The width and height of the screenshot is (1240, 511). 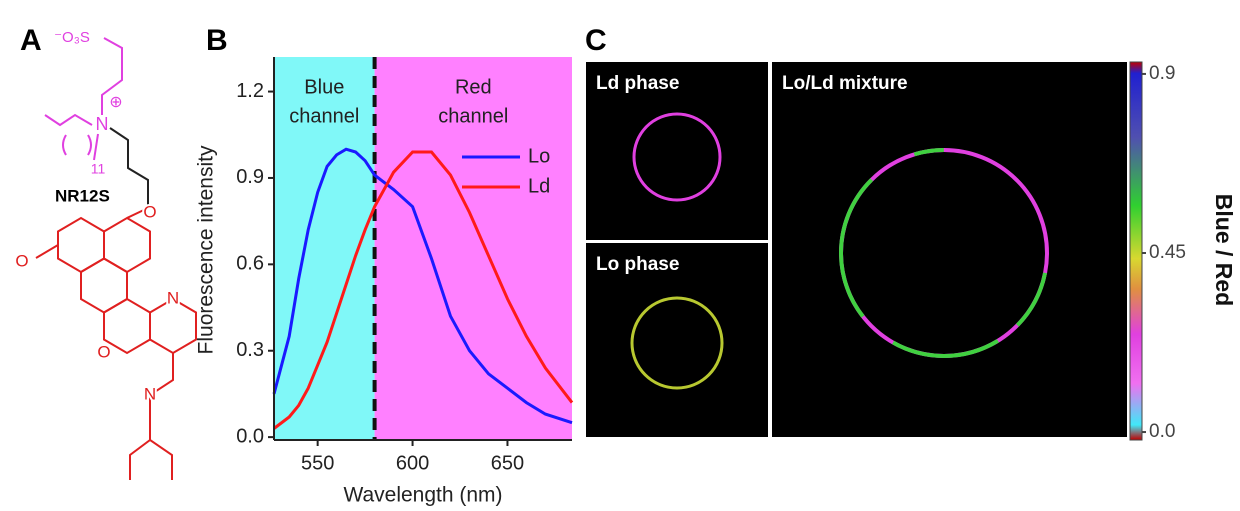 I want to click on atom-label: 11, so click(x=98, y=169).